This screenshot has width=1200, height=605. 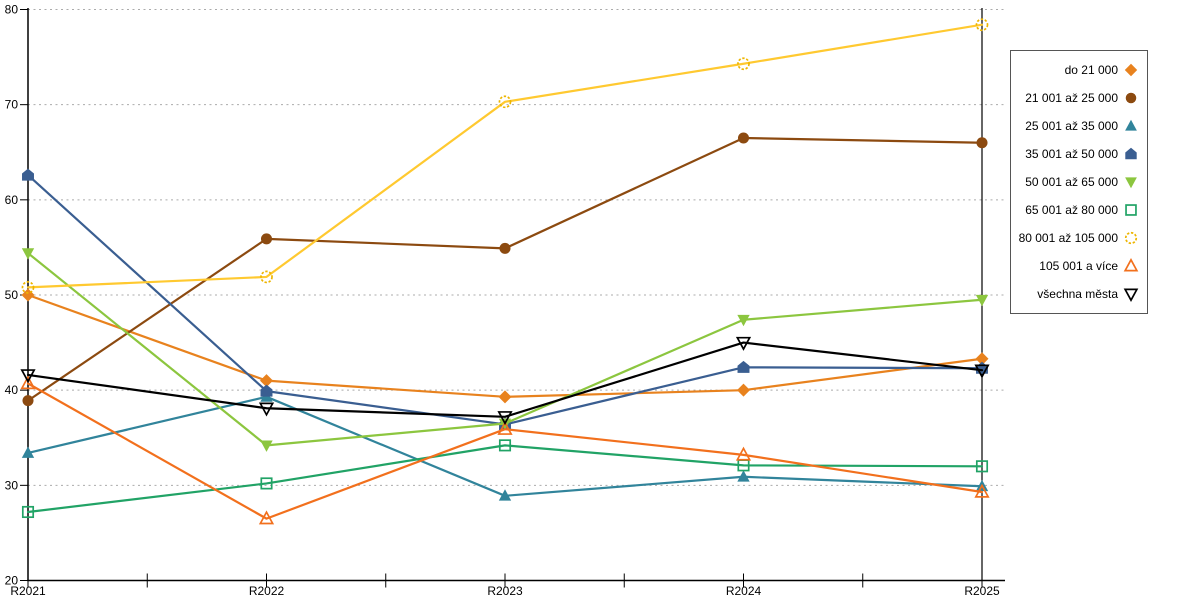 I want to click on legend-item: 25 001 až 35 000, so click(x=1077, y=126).